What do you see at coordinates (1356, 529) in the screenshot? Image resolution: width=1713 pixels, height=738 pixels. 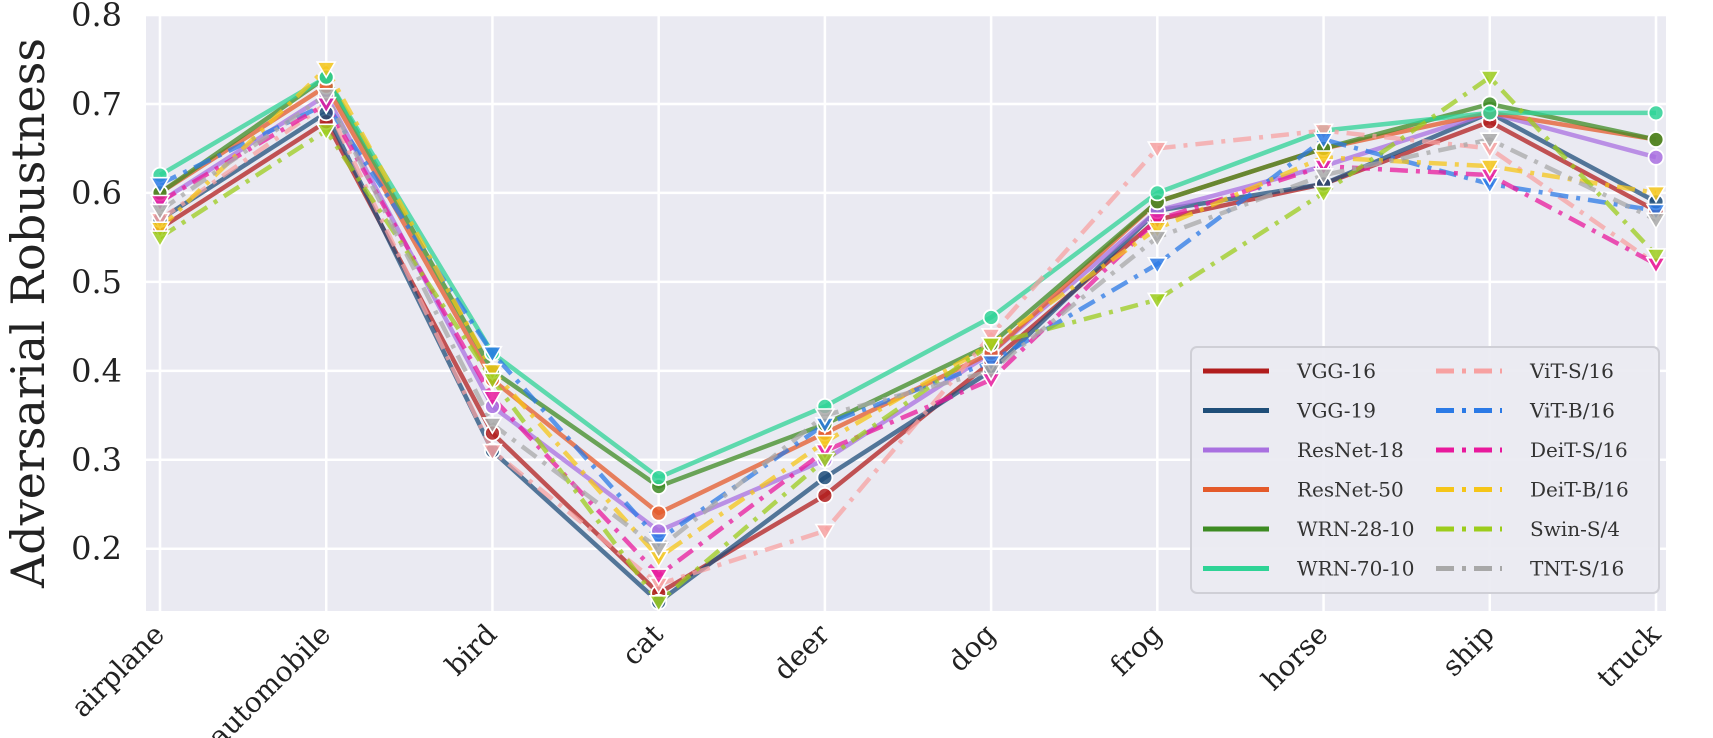 I see `legend-label: WRN-28-10` at bounding box center [1356, 529].